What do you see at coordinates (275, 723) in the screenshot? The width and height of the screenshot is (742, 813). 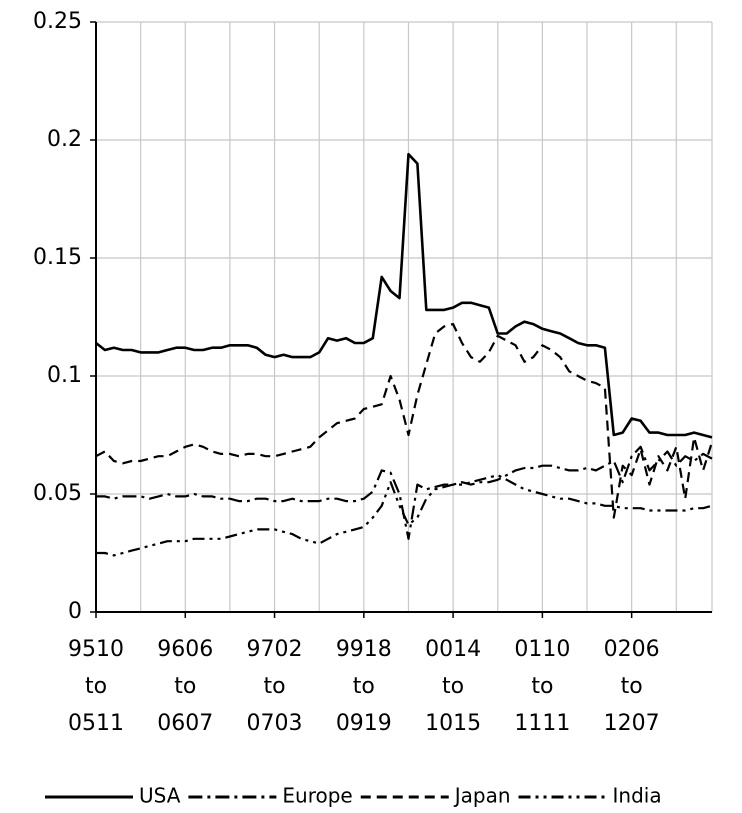 I see `x-tick-label-line: 0703` at bounding box center [275, 723].